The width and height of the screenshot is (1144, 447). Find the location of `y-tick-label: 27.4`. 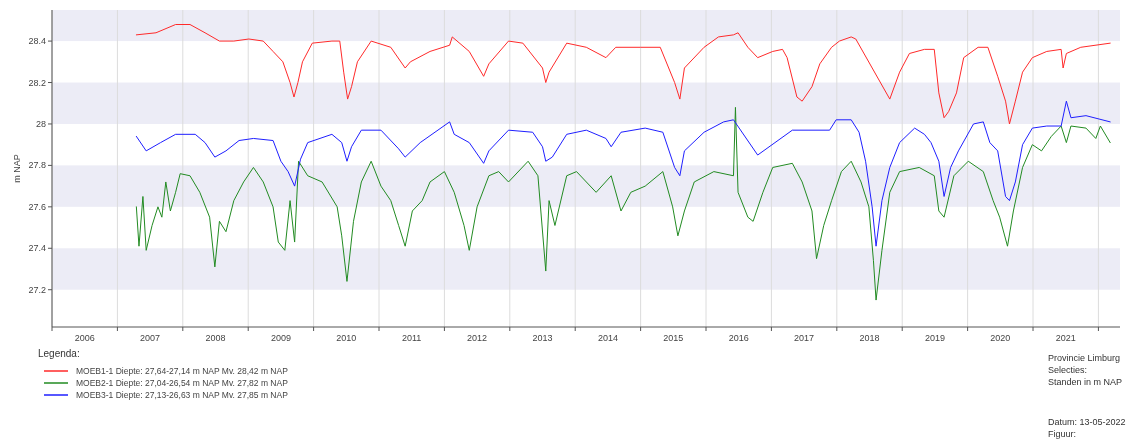

y-tick-label: 27.4 is located at coordinates (37, 248).